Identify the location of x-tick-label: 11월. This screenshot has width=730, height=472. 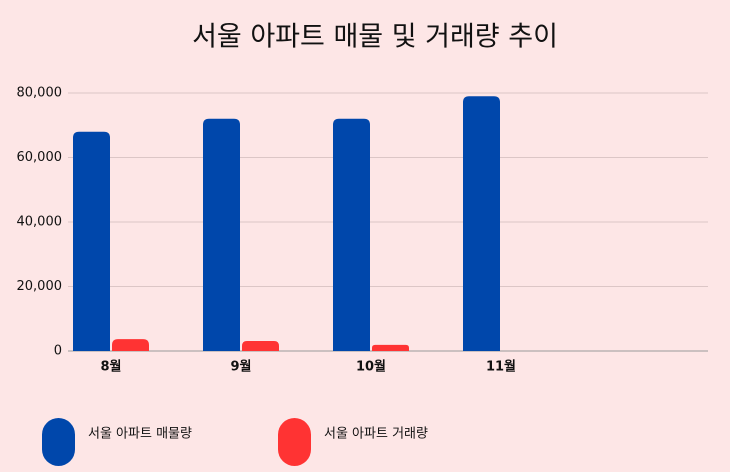
(501, 367).